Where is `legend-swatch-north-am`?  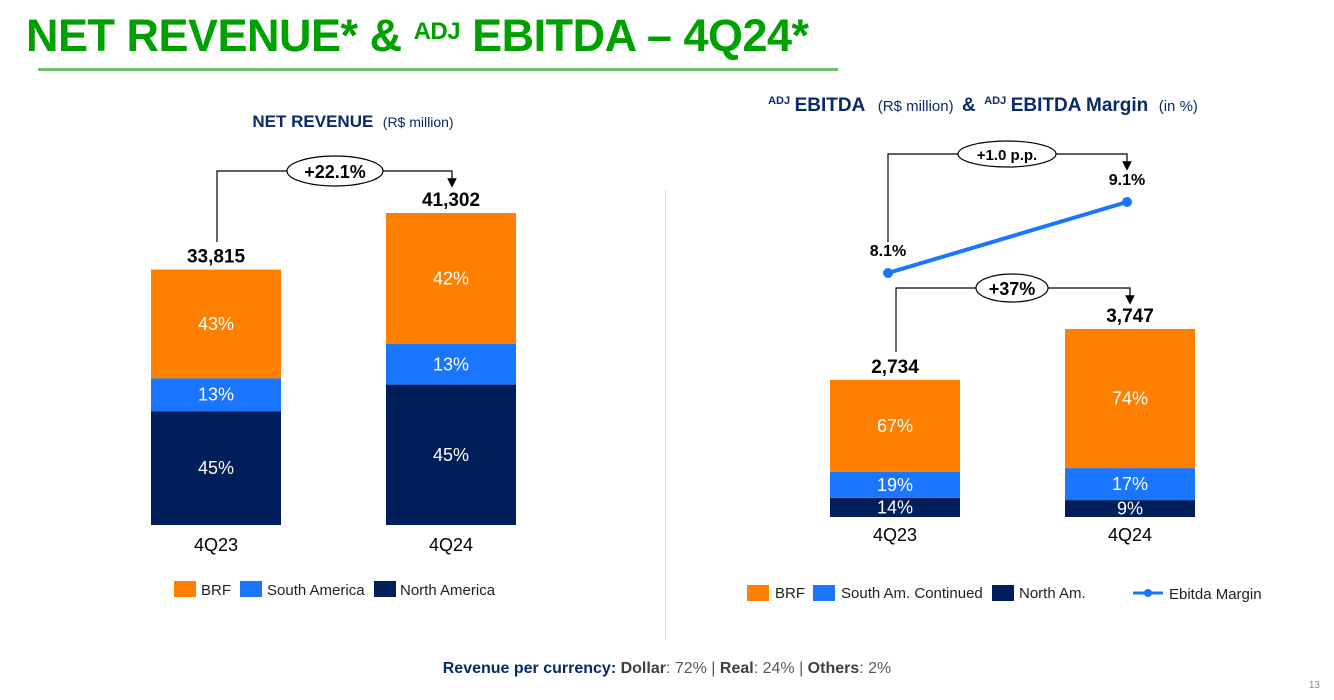
legend-swatch-north-am is located at coordinates (1003, 593).